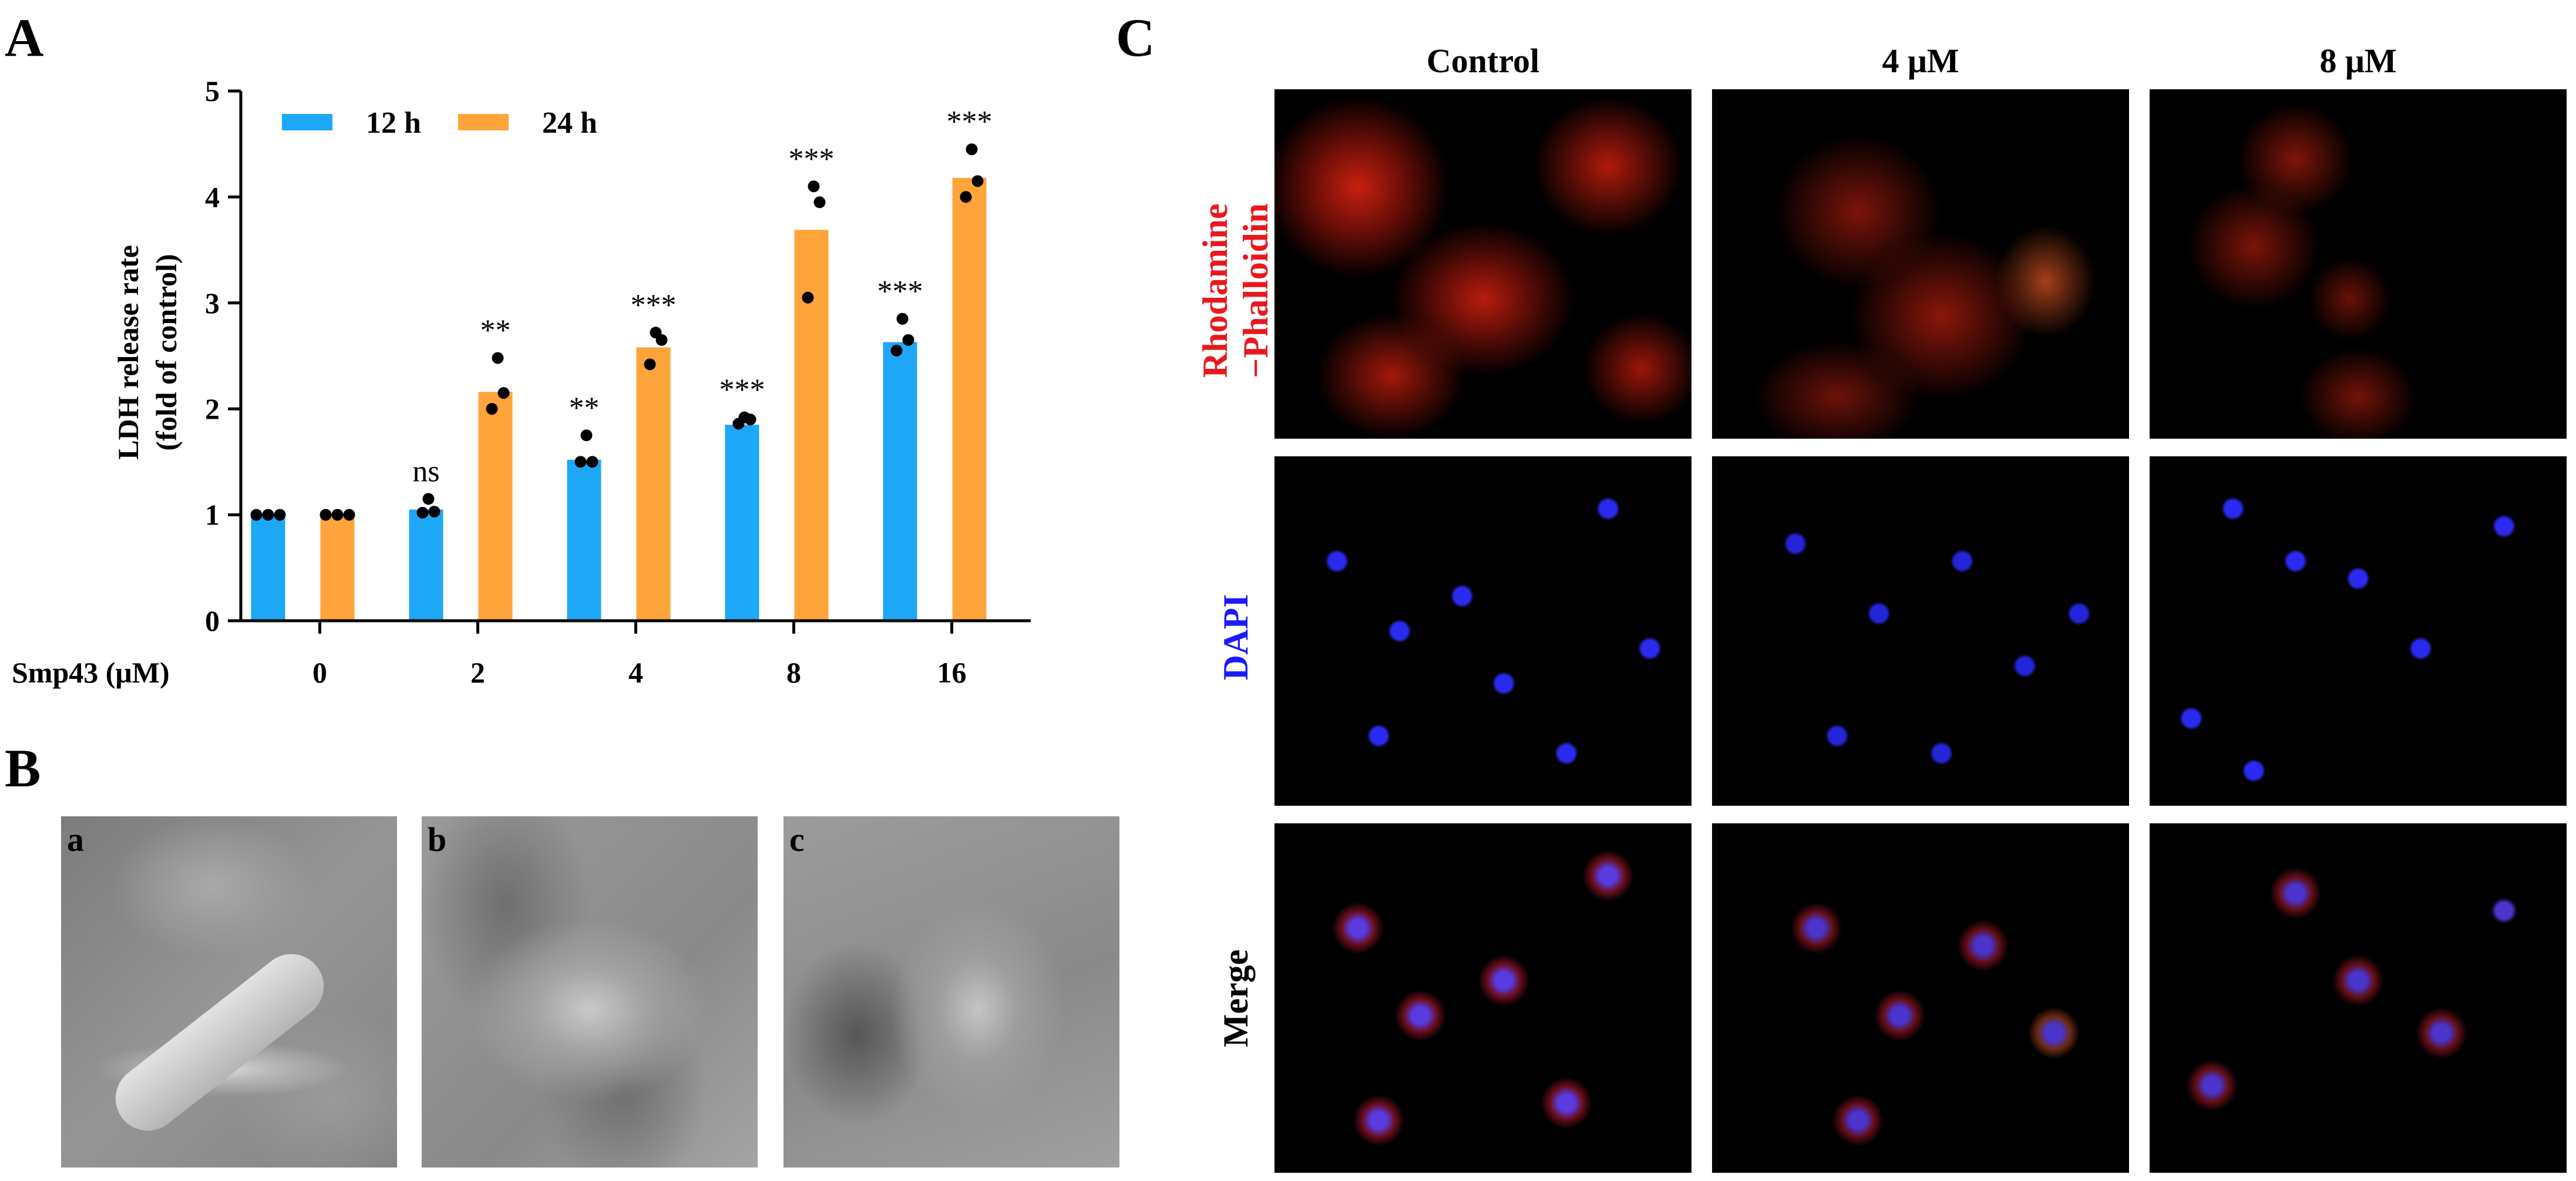  I want to click on y-tick-label: 2, so click(212, 408).